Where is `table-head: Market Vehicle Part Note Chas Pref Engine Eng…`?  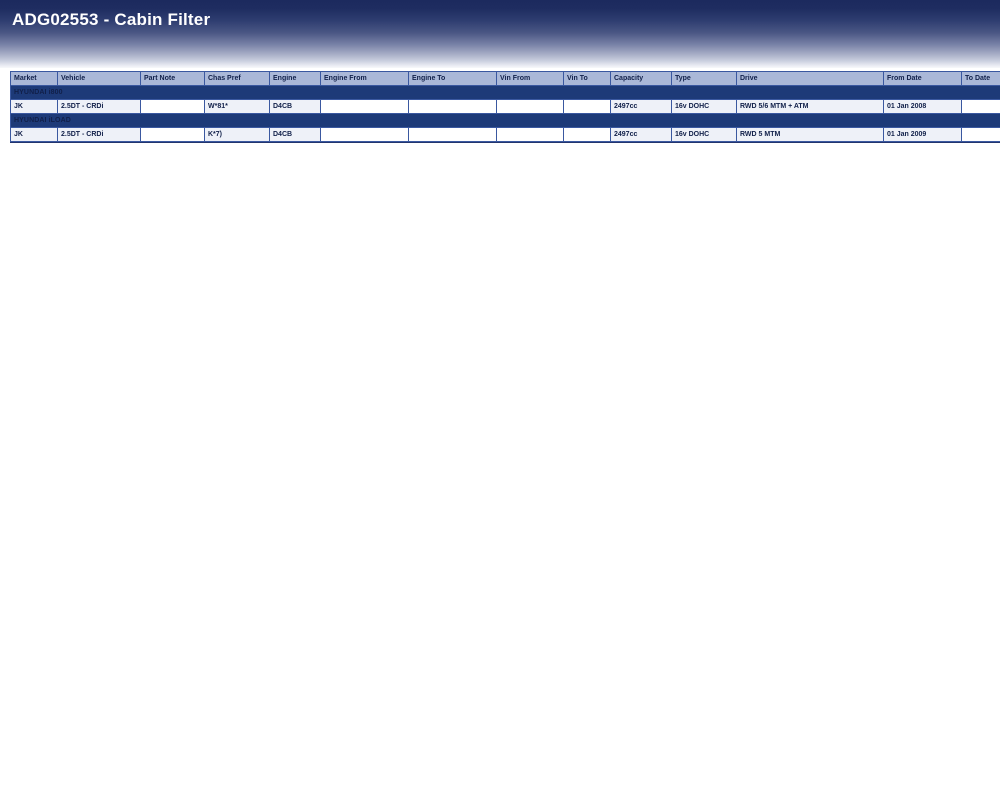
table-head: Market Vehicle Part Note Chas Pref Engine Eng… is located at coordinates (505, 78).